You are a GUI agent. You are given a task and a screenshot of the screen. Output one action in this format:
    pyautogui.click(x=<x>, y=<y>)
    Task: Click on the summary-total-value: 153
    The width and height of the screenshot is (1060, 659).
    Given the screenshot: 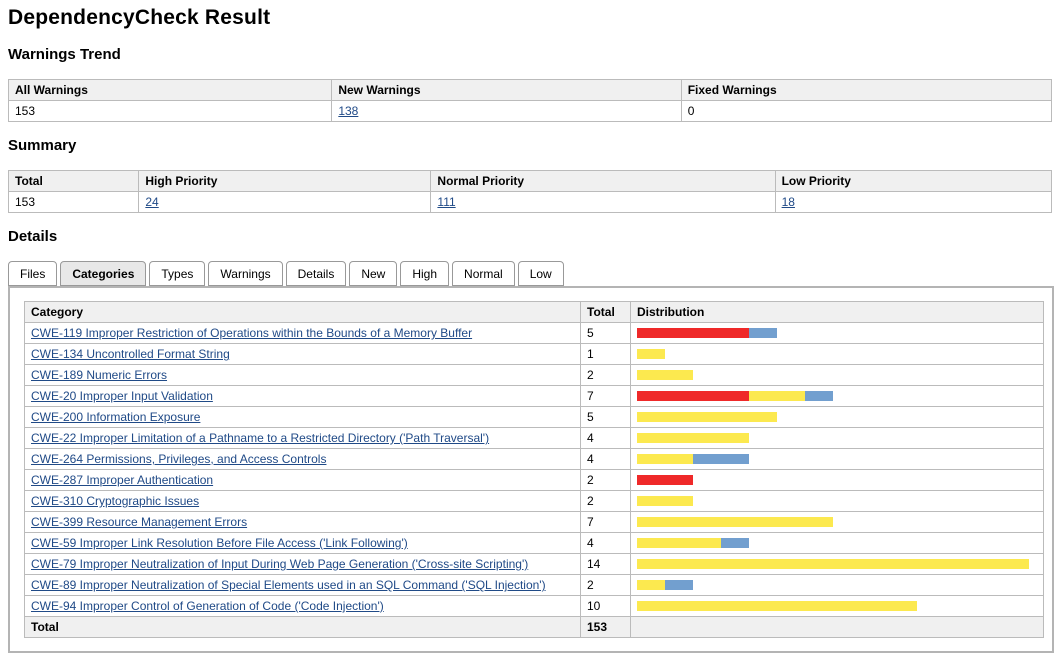 What is the action you would take?
    pyautogui.click(x=73, y=202)
    